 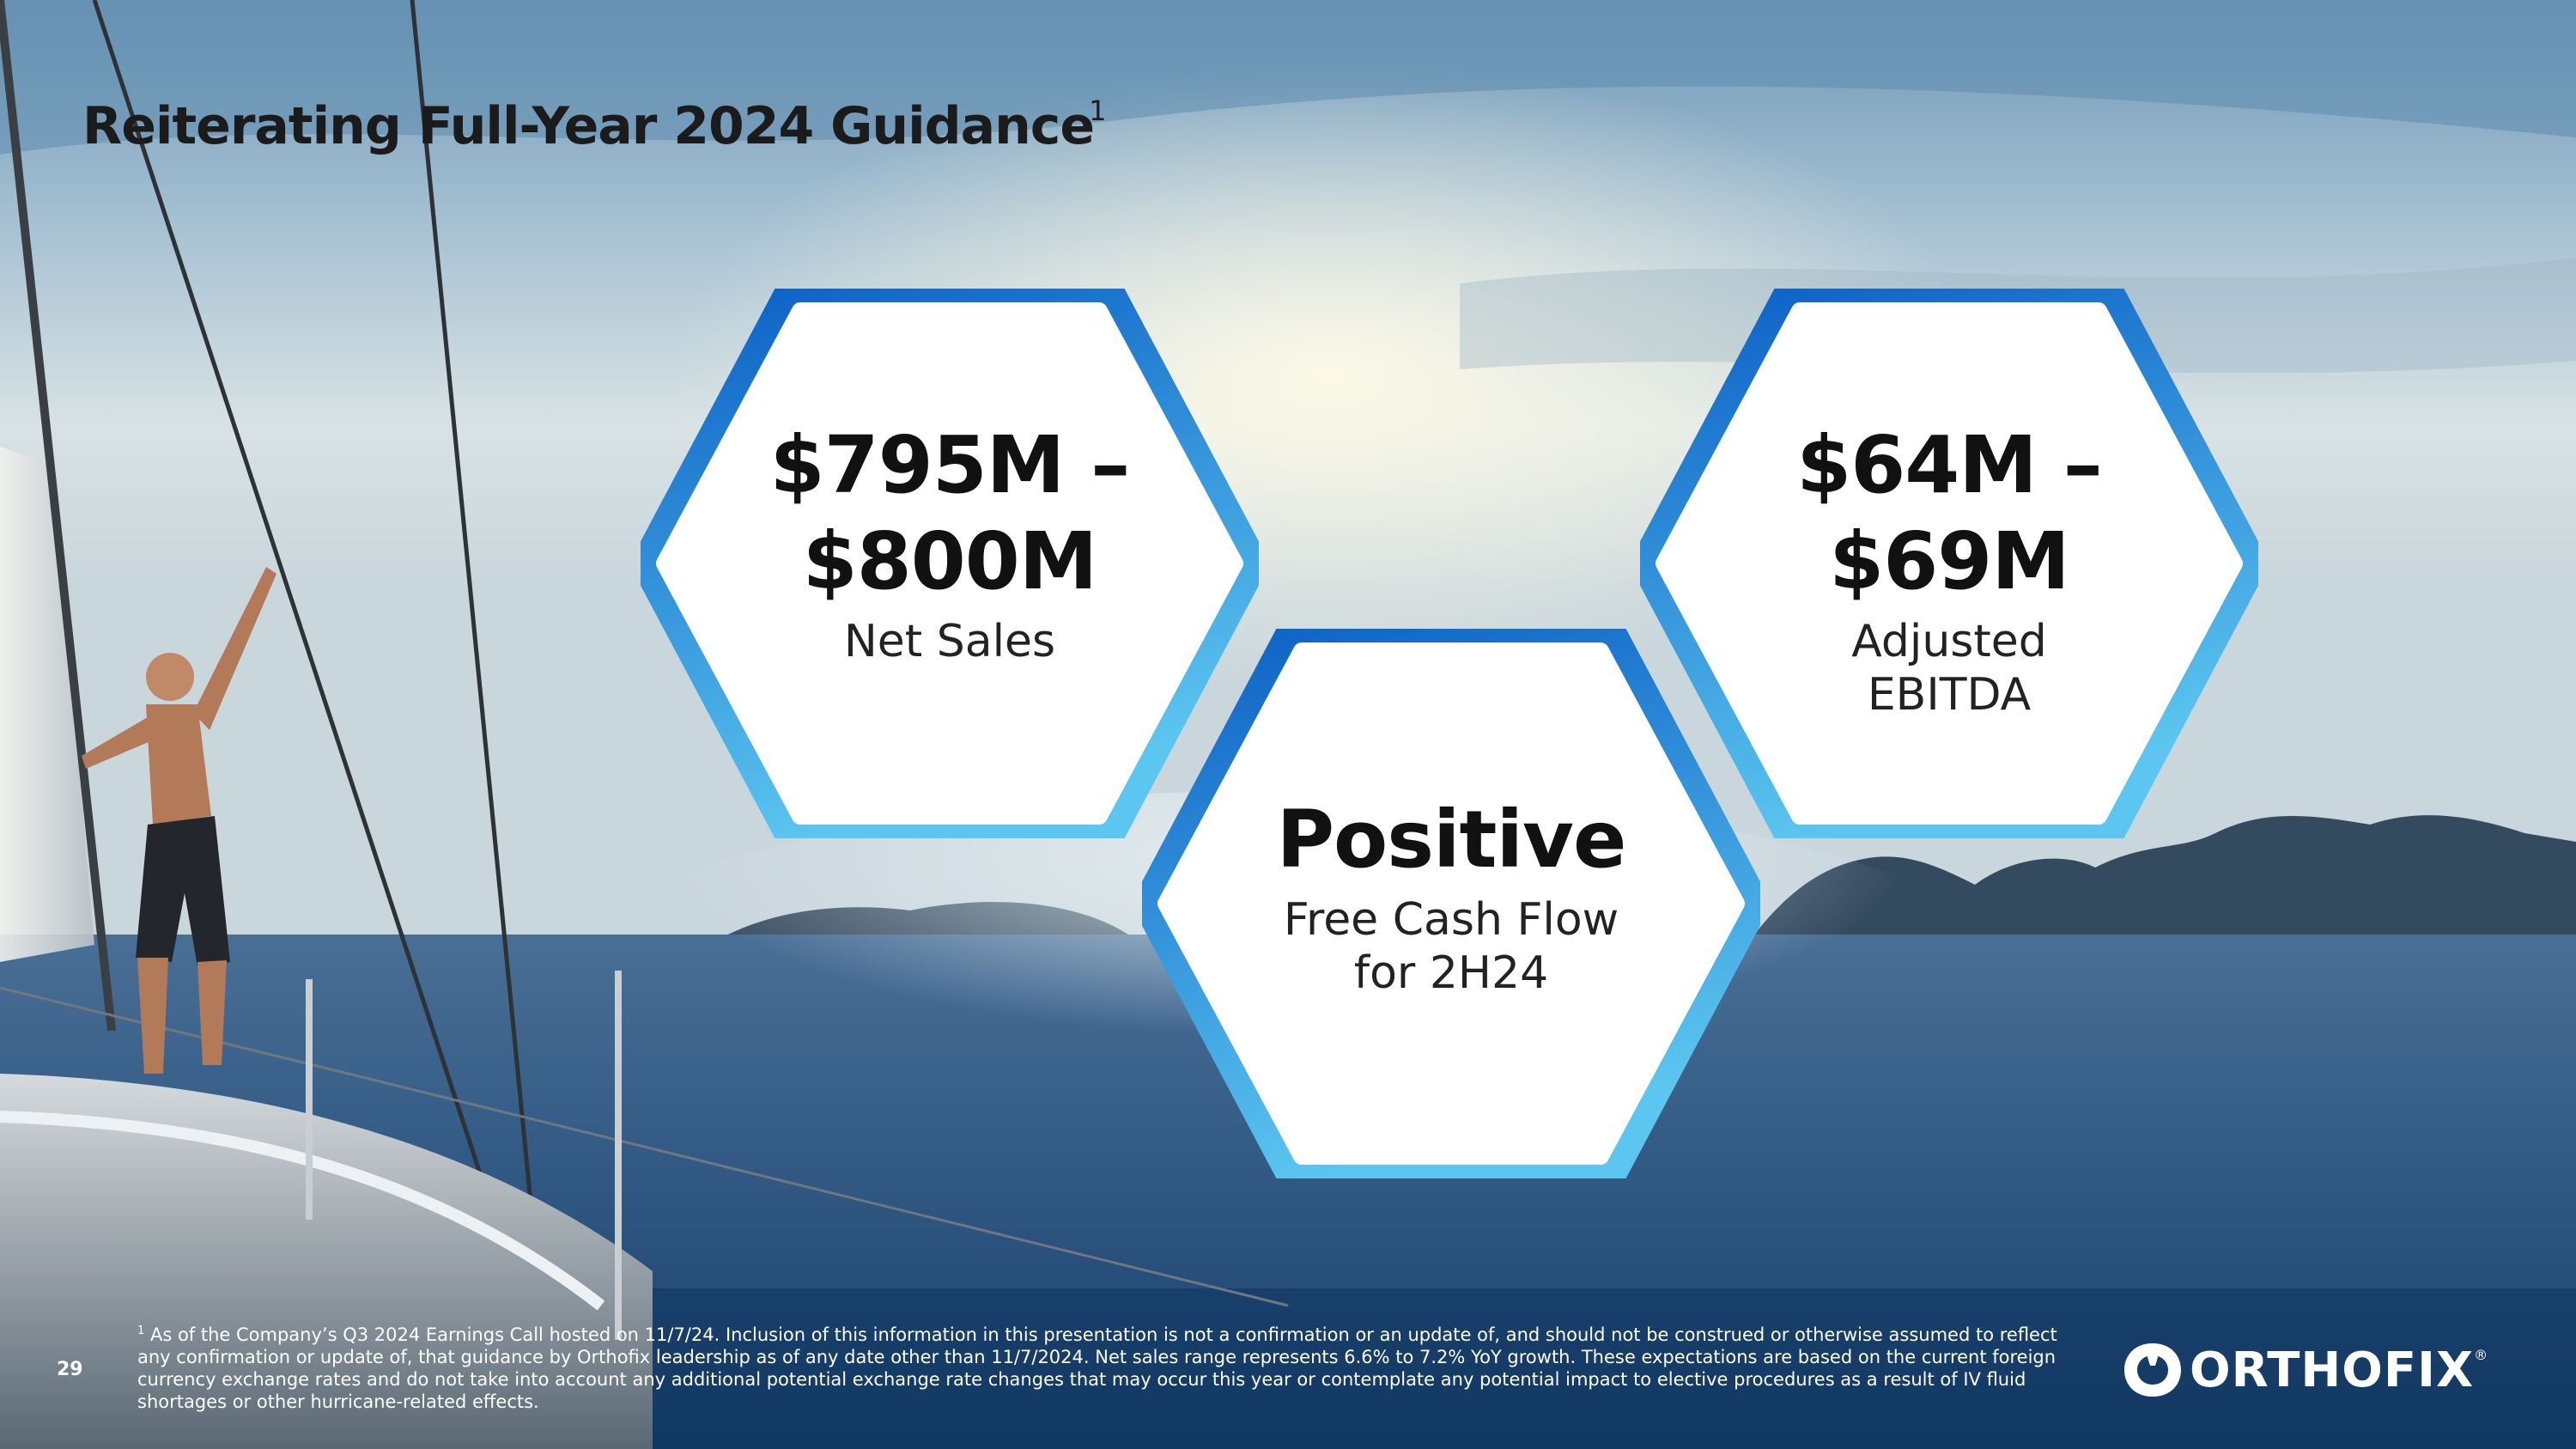 What do you see at coordinates (950, 641) in the screenshot?
I see `net-sales-label: Net Sales` at bounding box center [950, 641].